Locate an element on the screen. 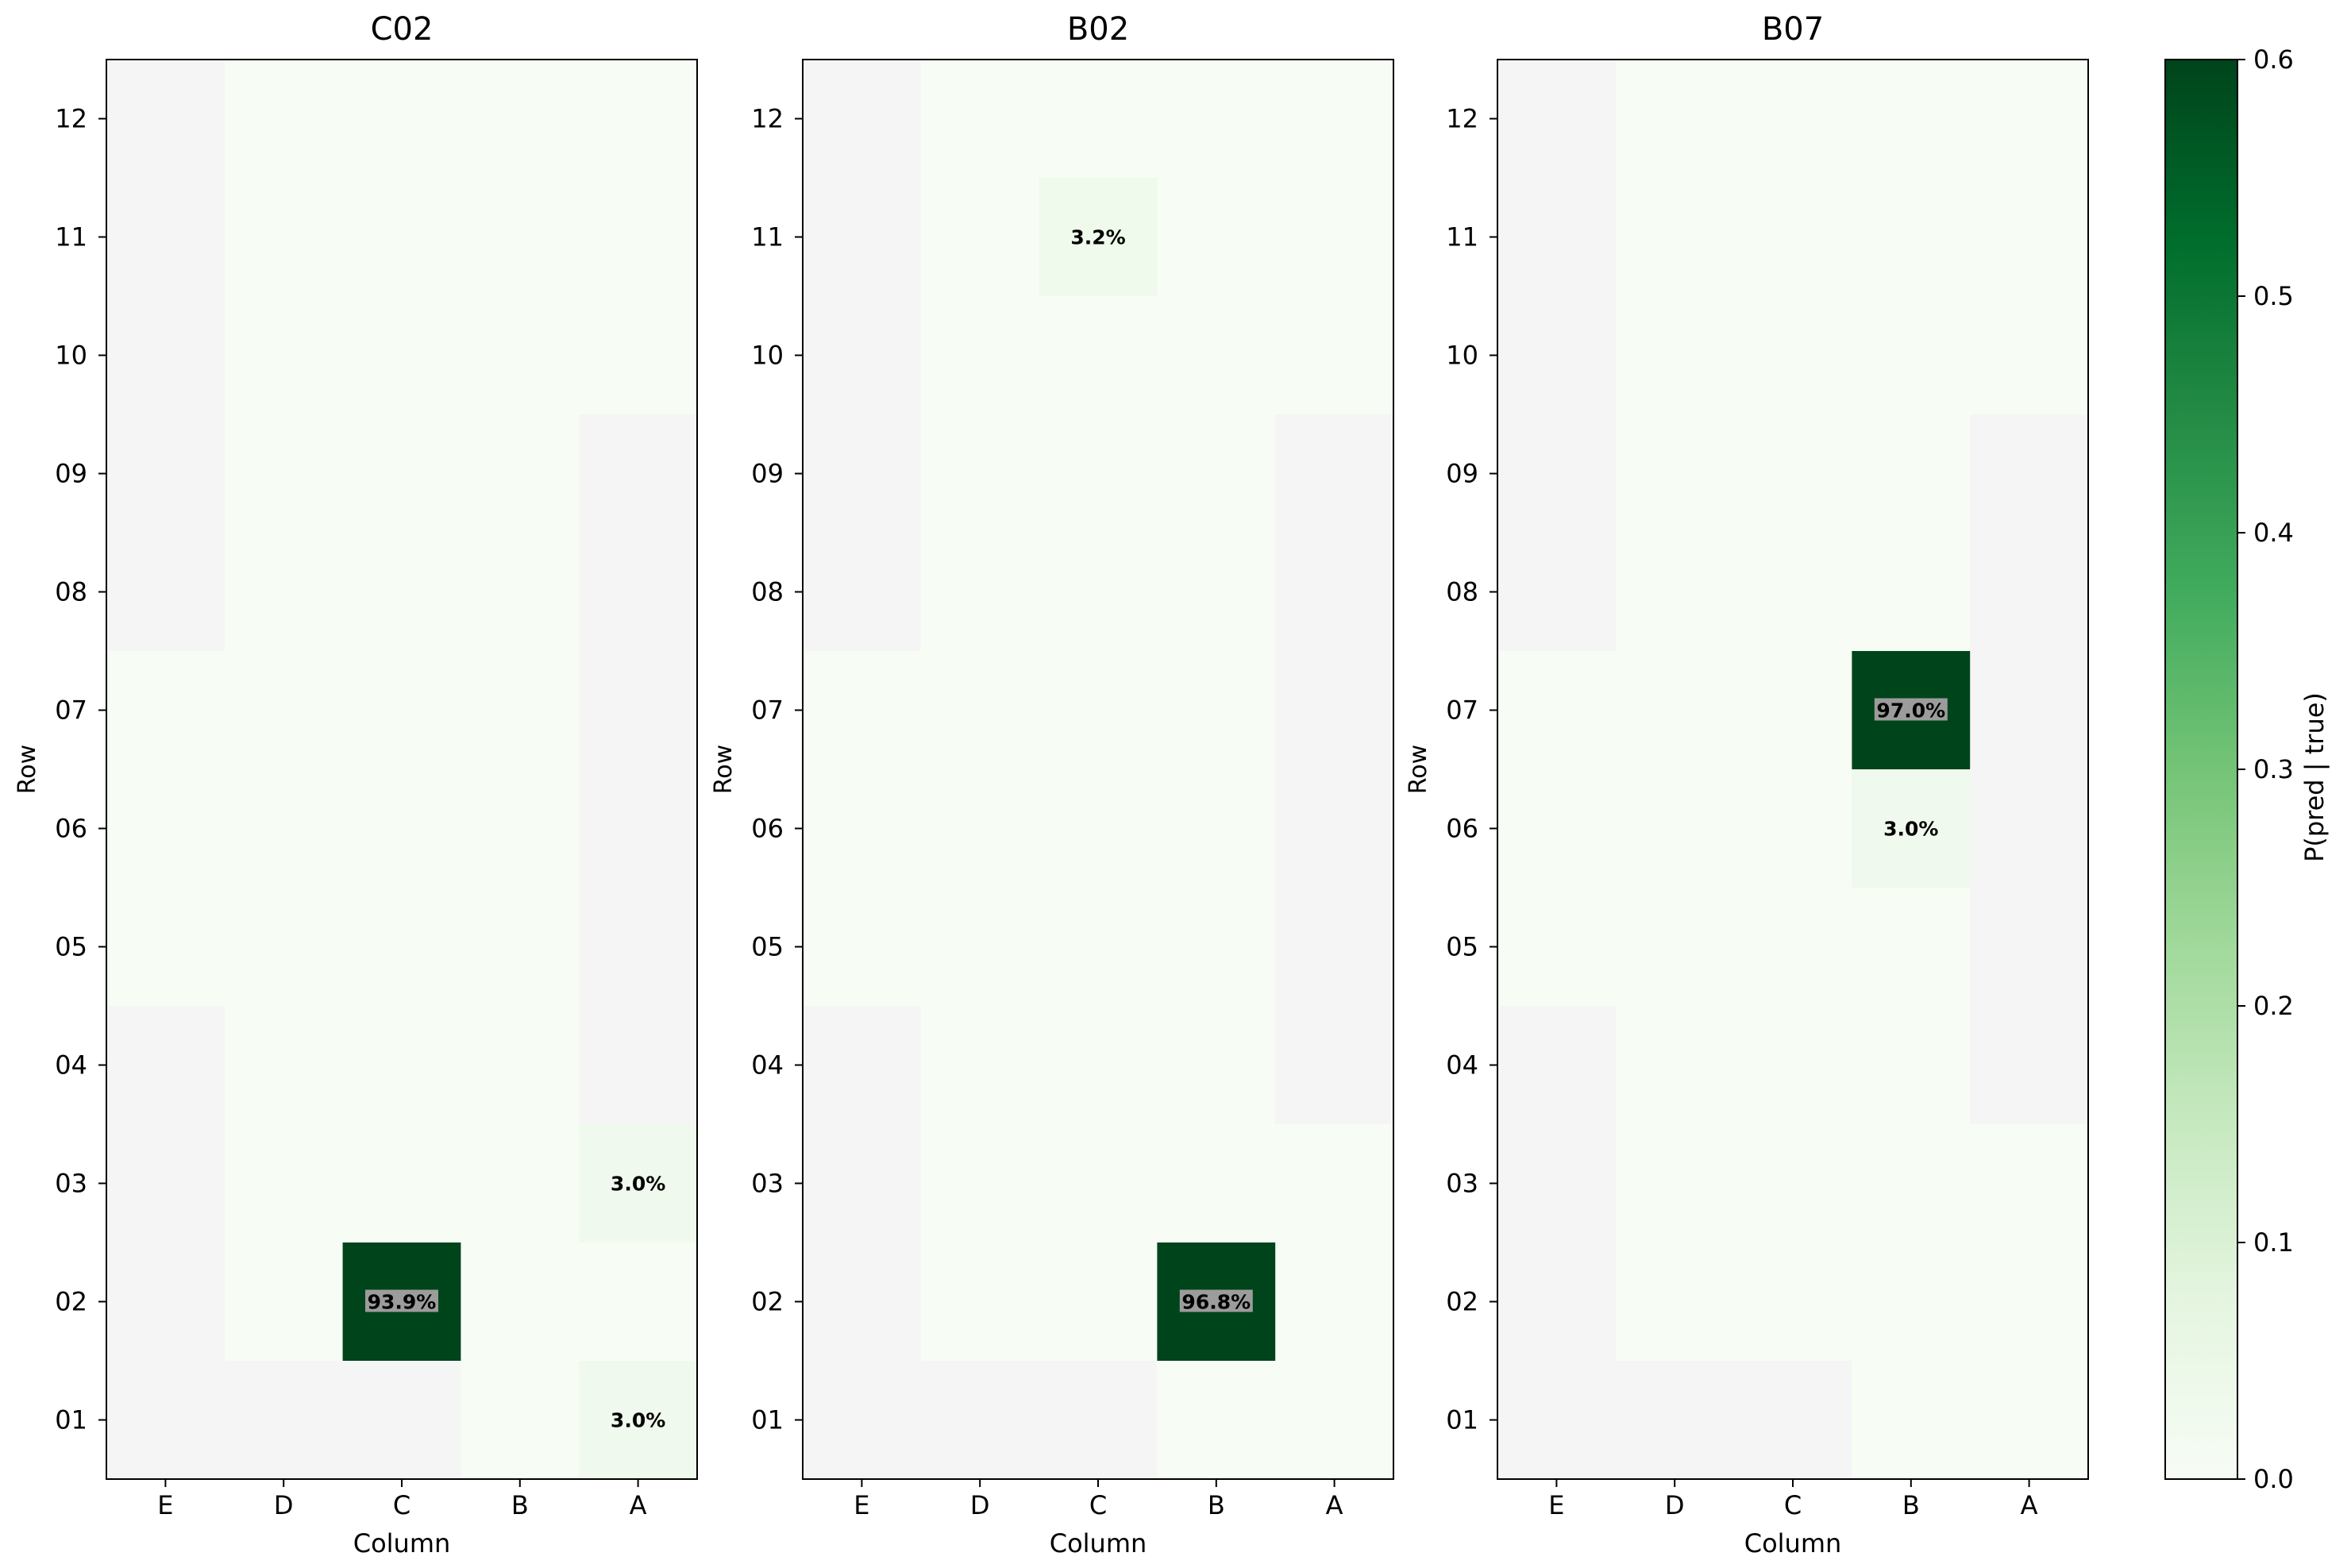 The image size is (2351, 1568). x-tick-label: E is located at coordinates (1556, 1505).